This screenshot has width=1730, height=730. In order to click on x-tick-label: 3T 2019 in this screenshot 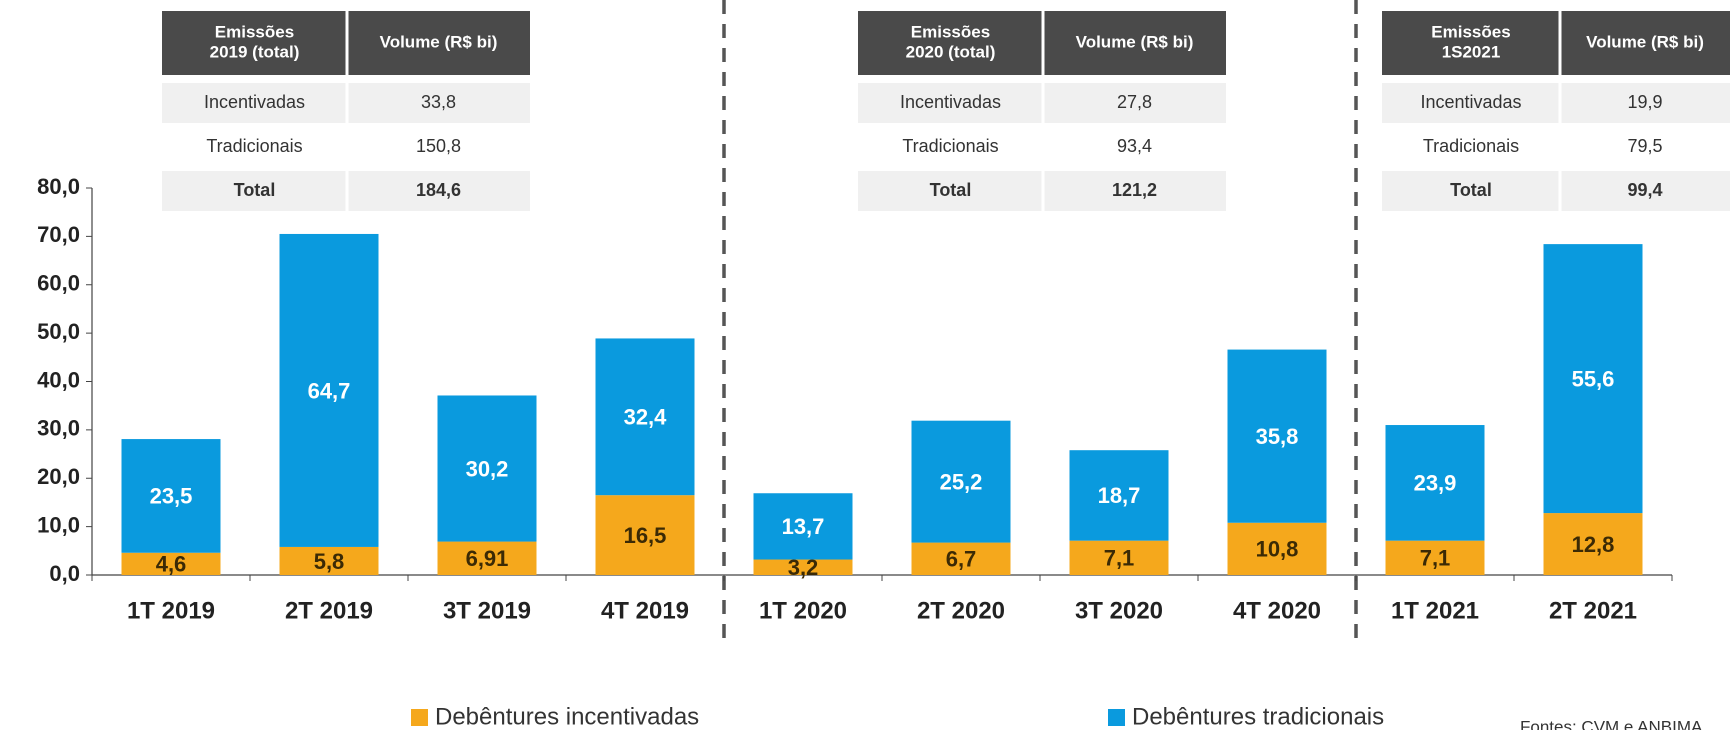, I will do `click(487, 610)`.